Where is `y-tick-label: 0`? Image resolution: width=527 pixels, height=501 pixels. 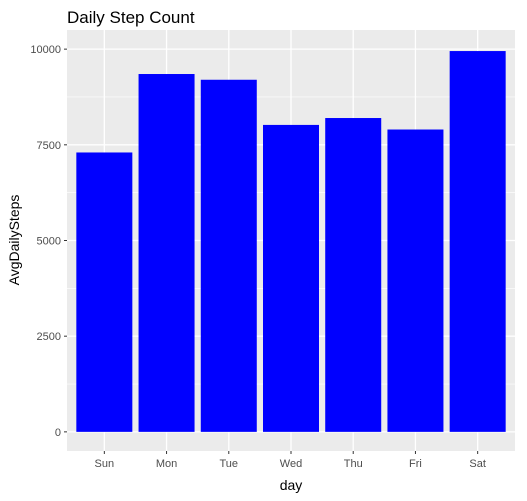
y-tick-label: 0 is located at coordinates (58, 433).